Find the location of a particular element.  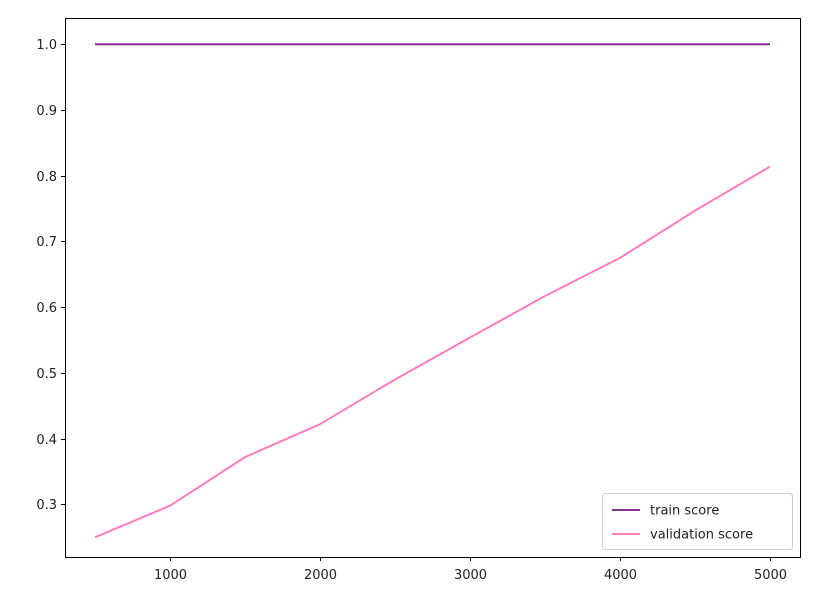

y-axis-ticks: 0.3 0.4 0.5 0.6 0.7 0.8 0.9 1.0 is located at coordinates (50, 275).